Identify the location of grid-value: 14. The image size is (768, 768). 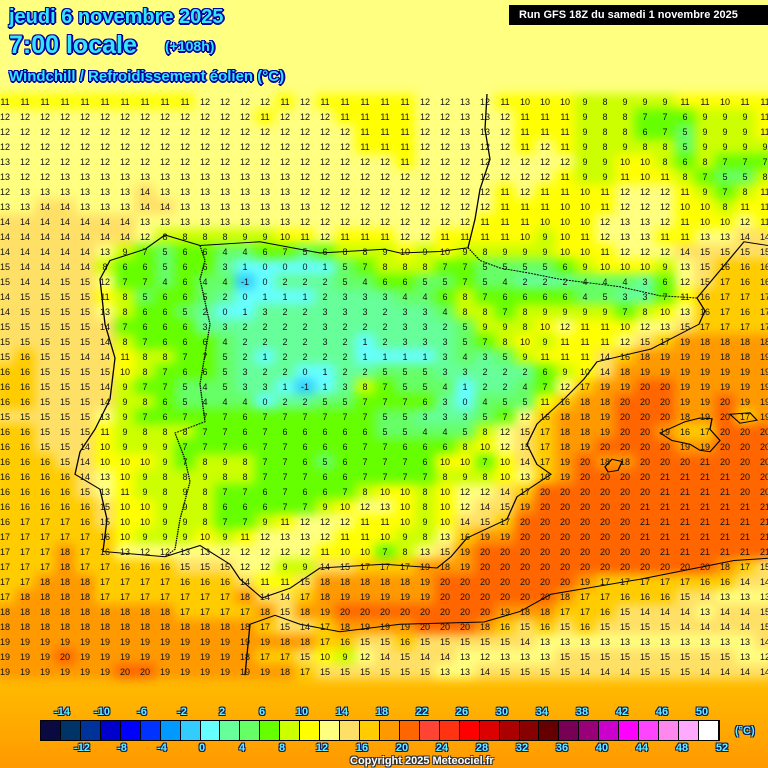
(604, 356).